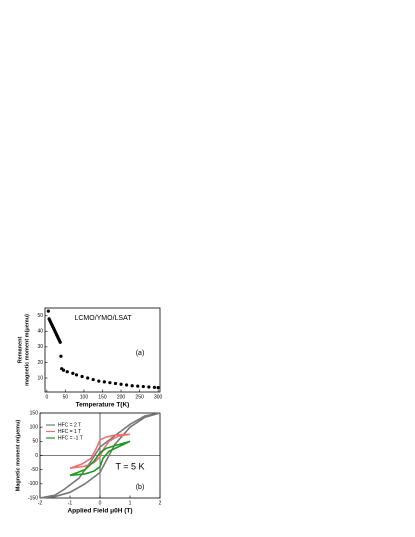 This screenshot has height=537, width=415. I want to click on y-tick-label: -100, so click(33, 484).